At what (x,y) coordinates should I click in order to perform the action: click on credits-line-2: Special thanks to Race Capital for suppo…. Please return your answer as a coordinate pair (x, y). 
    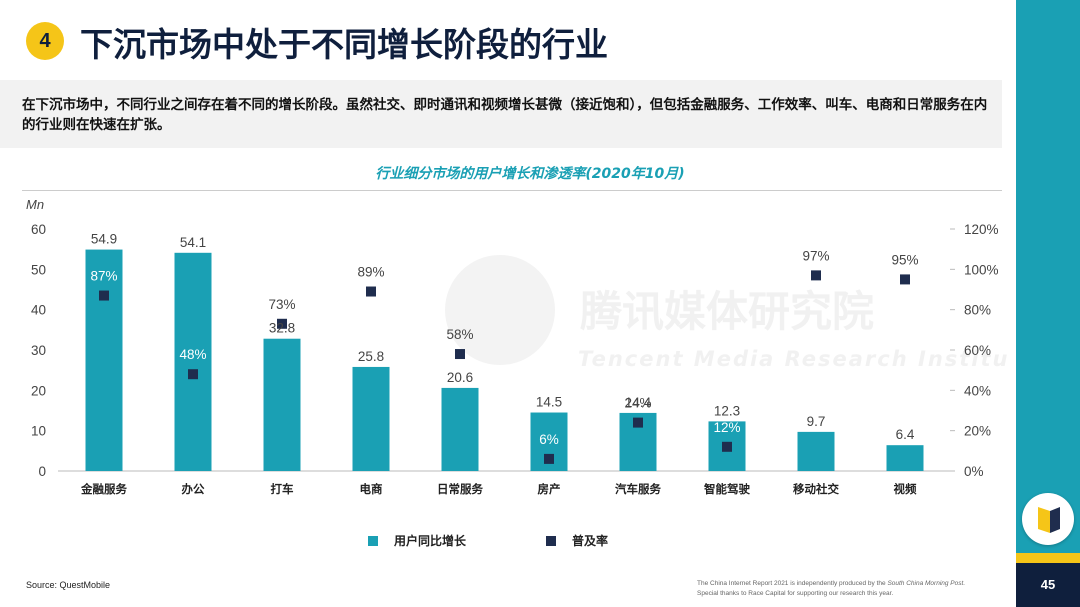
    Looking at the image, I should click on (795, 593).